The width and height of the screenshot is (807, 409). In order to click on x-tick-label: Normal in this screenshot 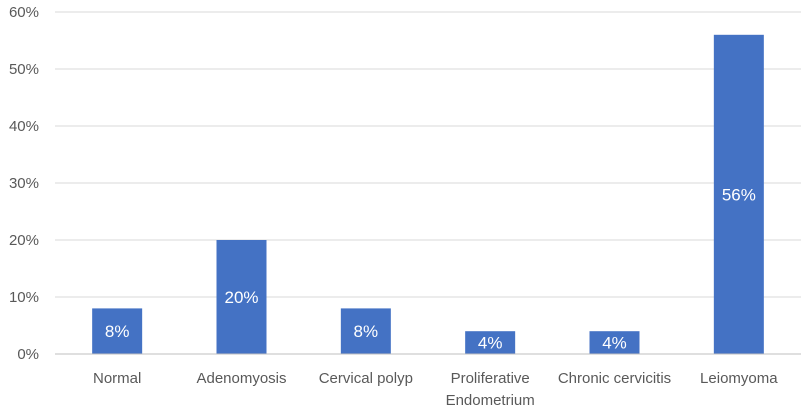, I will do `click(117, 378)`.